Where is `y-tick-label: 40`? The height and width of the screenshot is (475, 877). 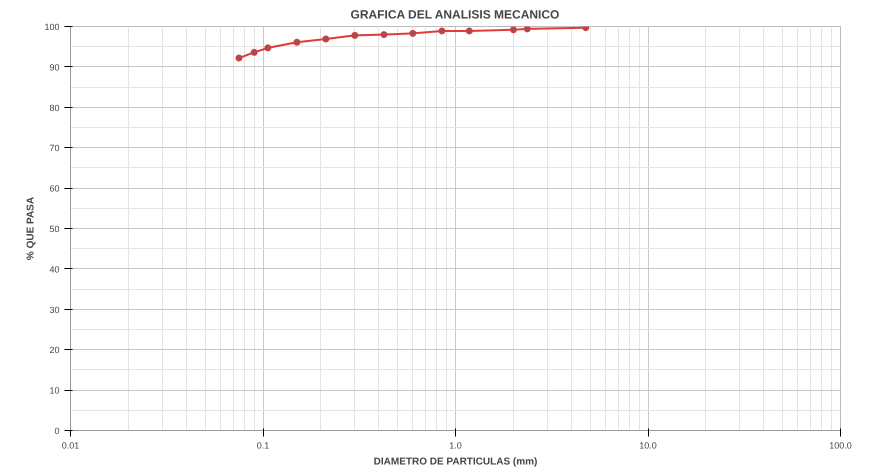 y-tick-label: 40 is located at coordinates (54, 269).